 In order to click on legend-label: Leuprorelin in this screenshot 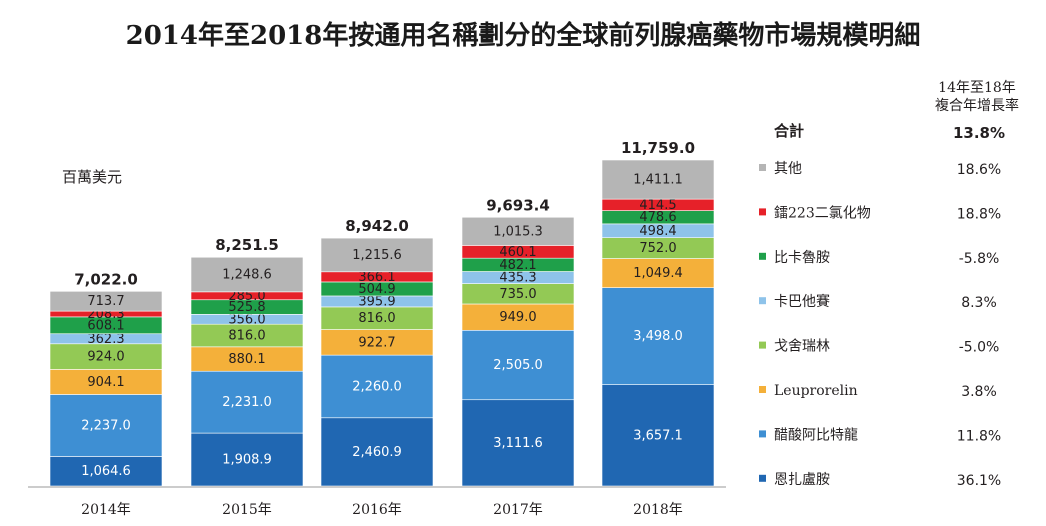, I will do `click(816, 391)`.